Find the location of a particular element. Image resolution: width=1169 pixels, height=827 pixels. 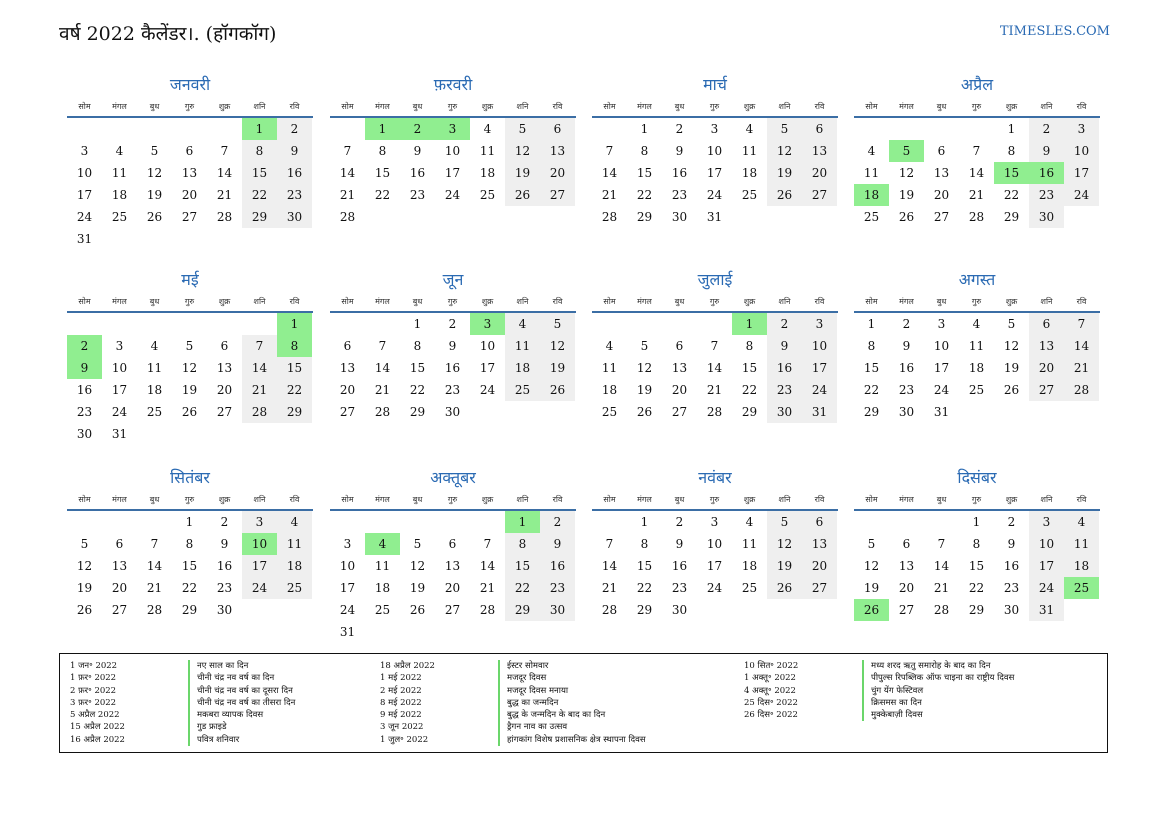

holiday-date: 1 जन॰ 2022 is located at coordinates (94, 666).